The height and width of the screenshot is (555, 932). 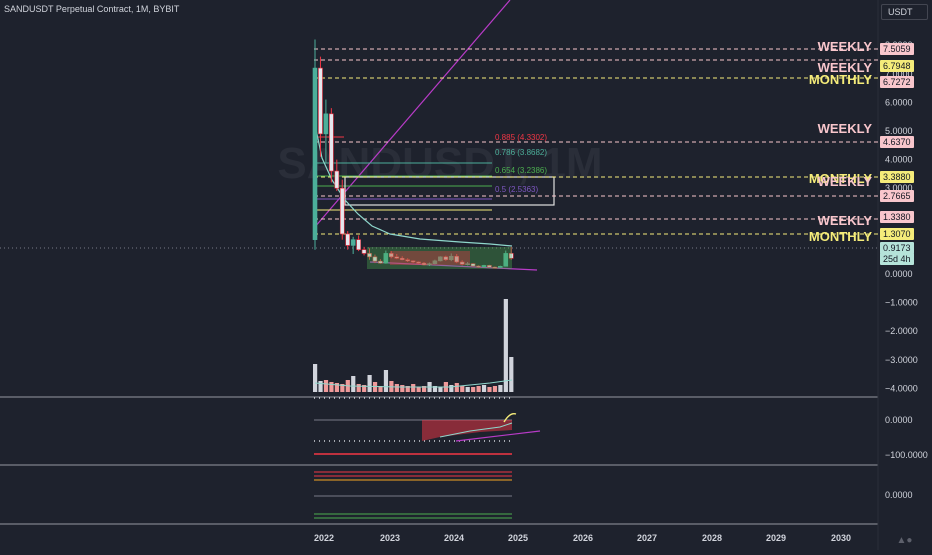 I want to click on price-tag-label: 6.7948, so click(x=897, y=66).